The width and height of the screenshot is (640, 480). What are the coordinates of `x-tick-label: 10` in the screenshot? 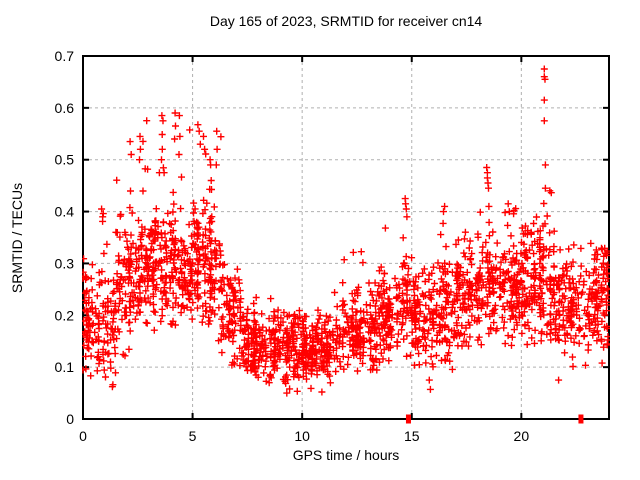 It's located at (302, 436).